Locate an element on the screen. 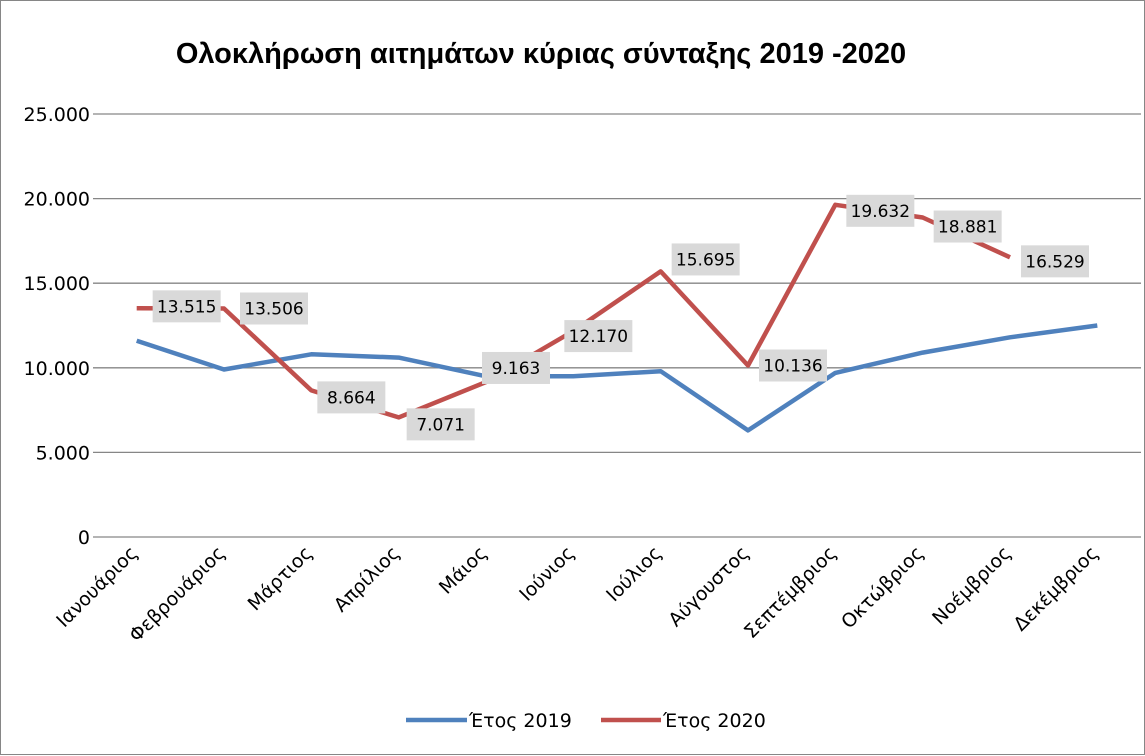 Image resolution: width=1145 pixels, height=756 pixels. data-label: 13.506 is located at coordinates (273, 309).